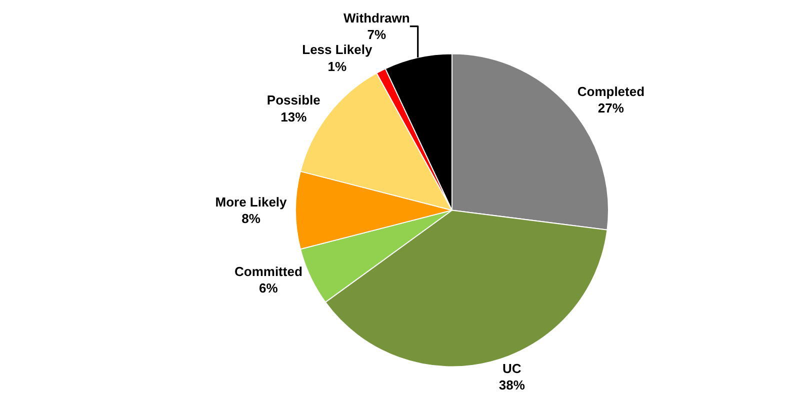 The width and height of the screenshot is (800, 398). Describe the element at coordinates (611, 108) in the screenshot. I see `data-label: 27%` at that location.